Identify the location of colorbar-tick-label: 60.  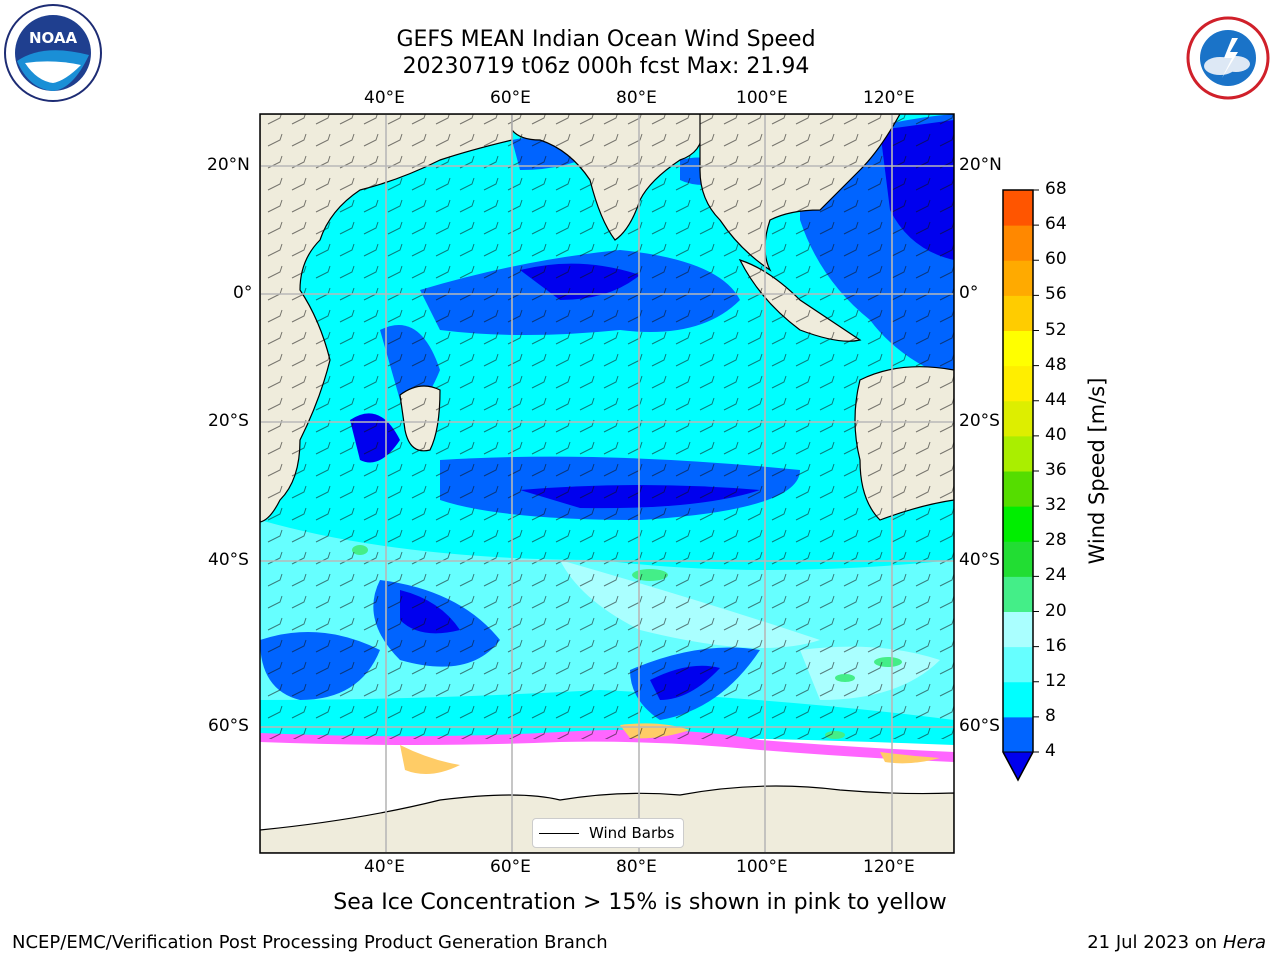
(1056, 259).